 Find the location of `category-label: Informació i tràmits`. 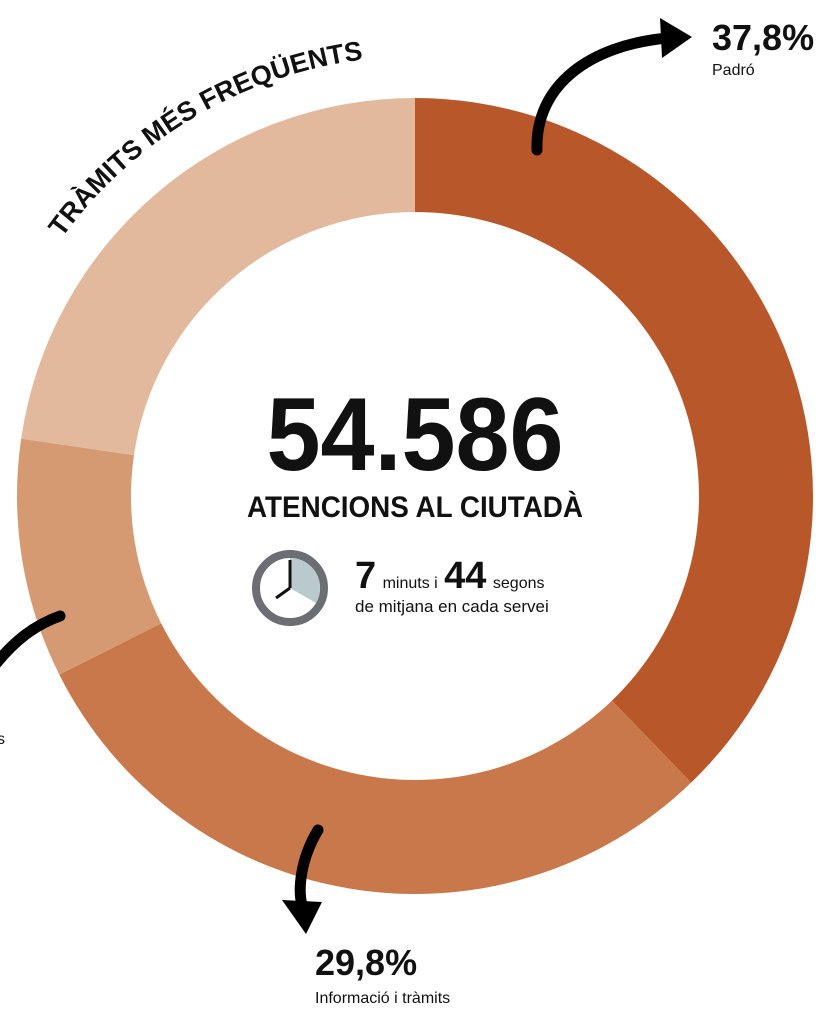

category-label: Informació i tràmits is located at coordinates (382, 998).